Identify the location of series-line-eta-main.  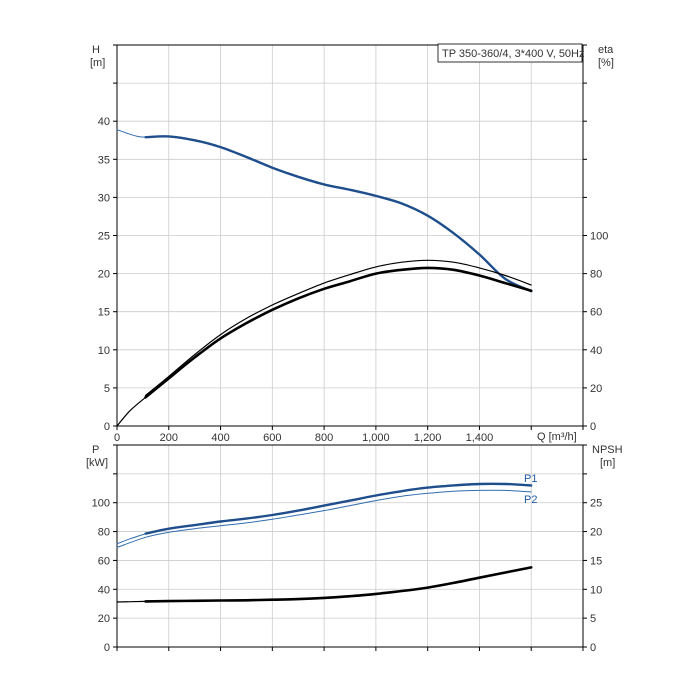
(338, 332).